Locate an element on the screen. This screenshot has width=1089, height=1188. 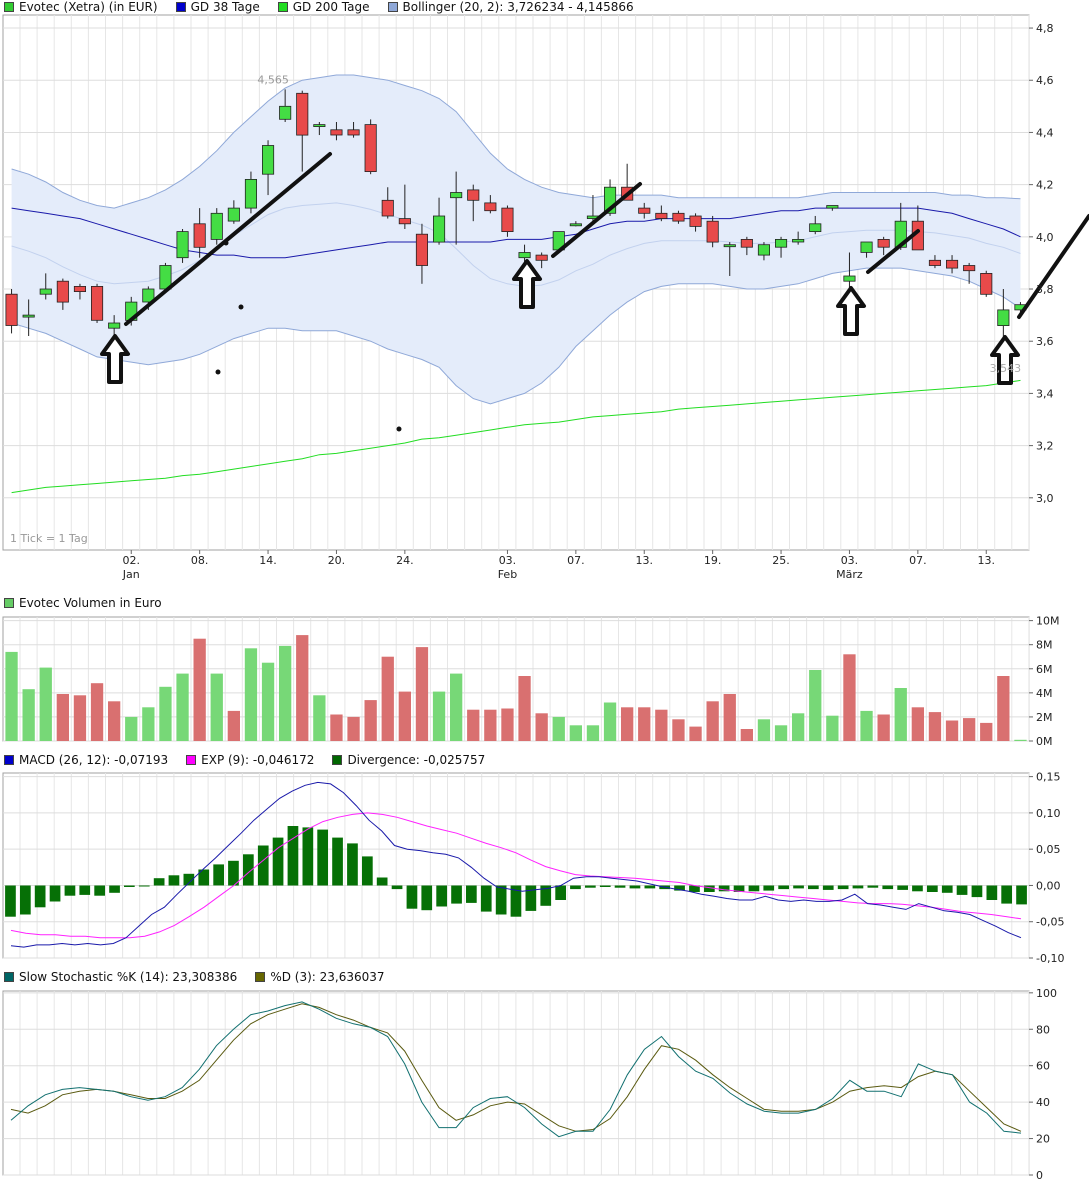
stoch-d-line is located at coordinates (516, 1067).